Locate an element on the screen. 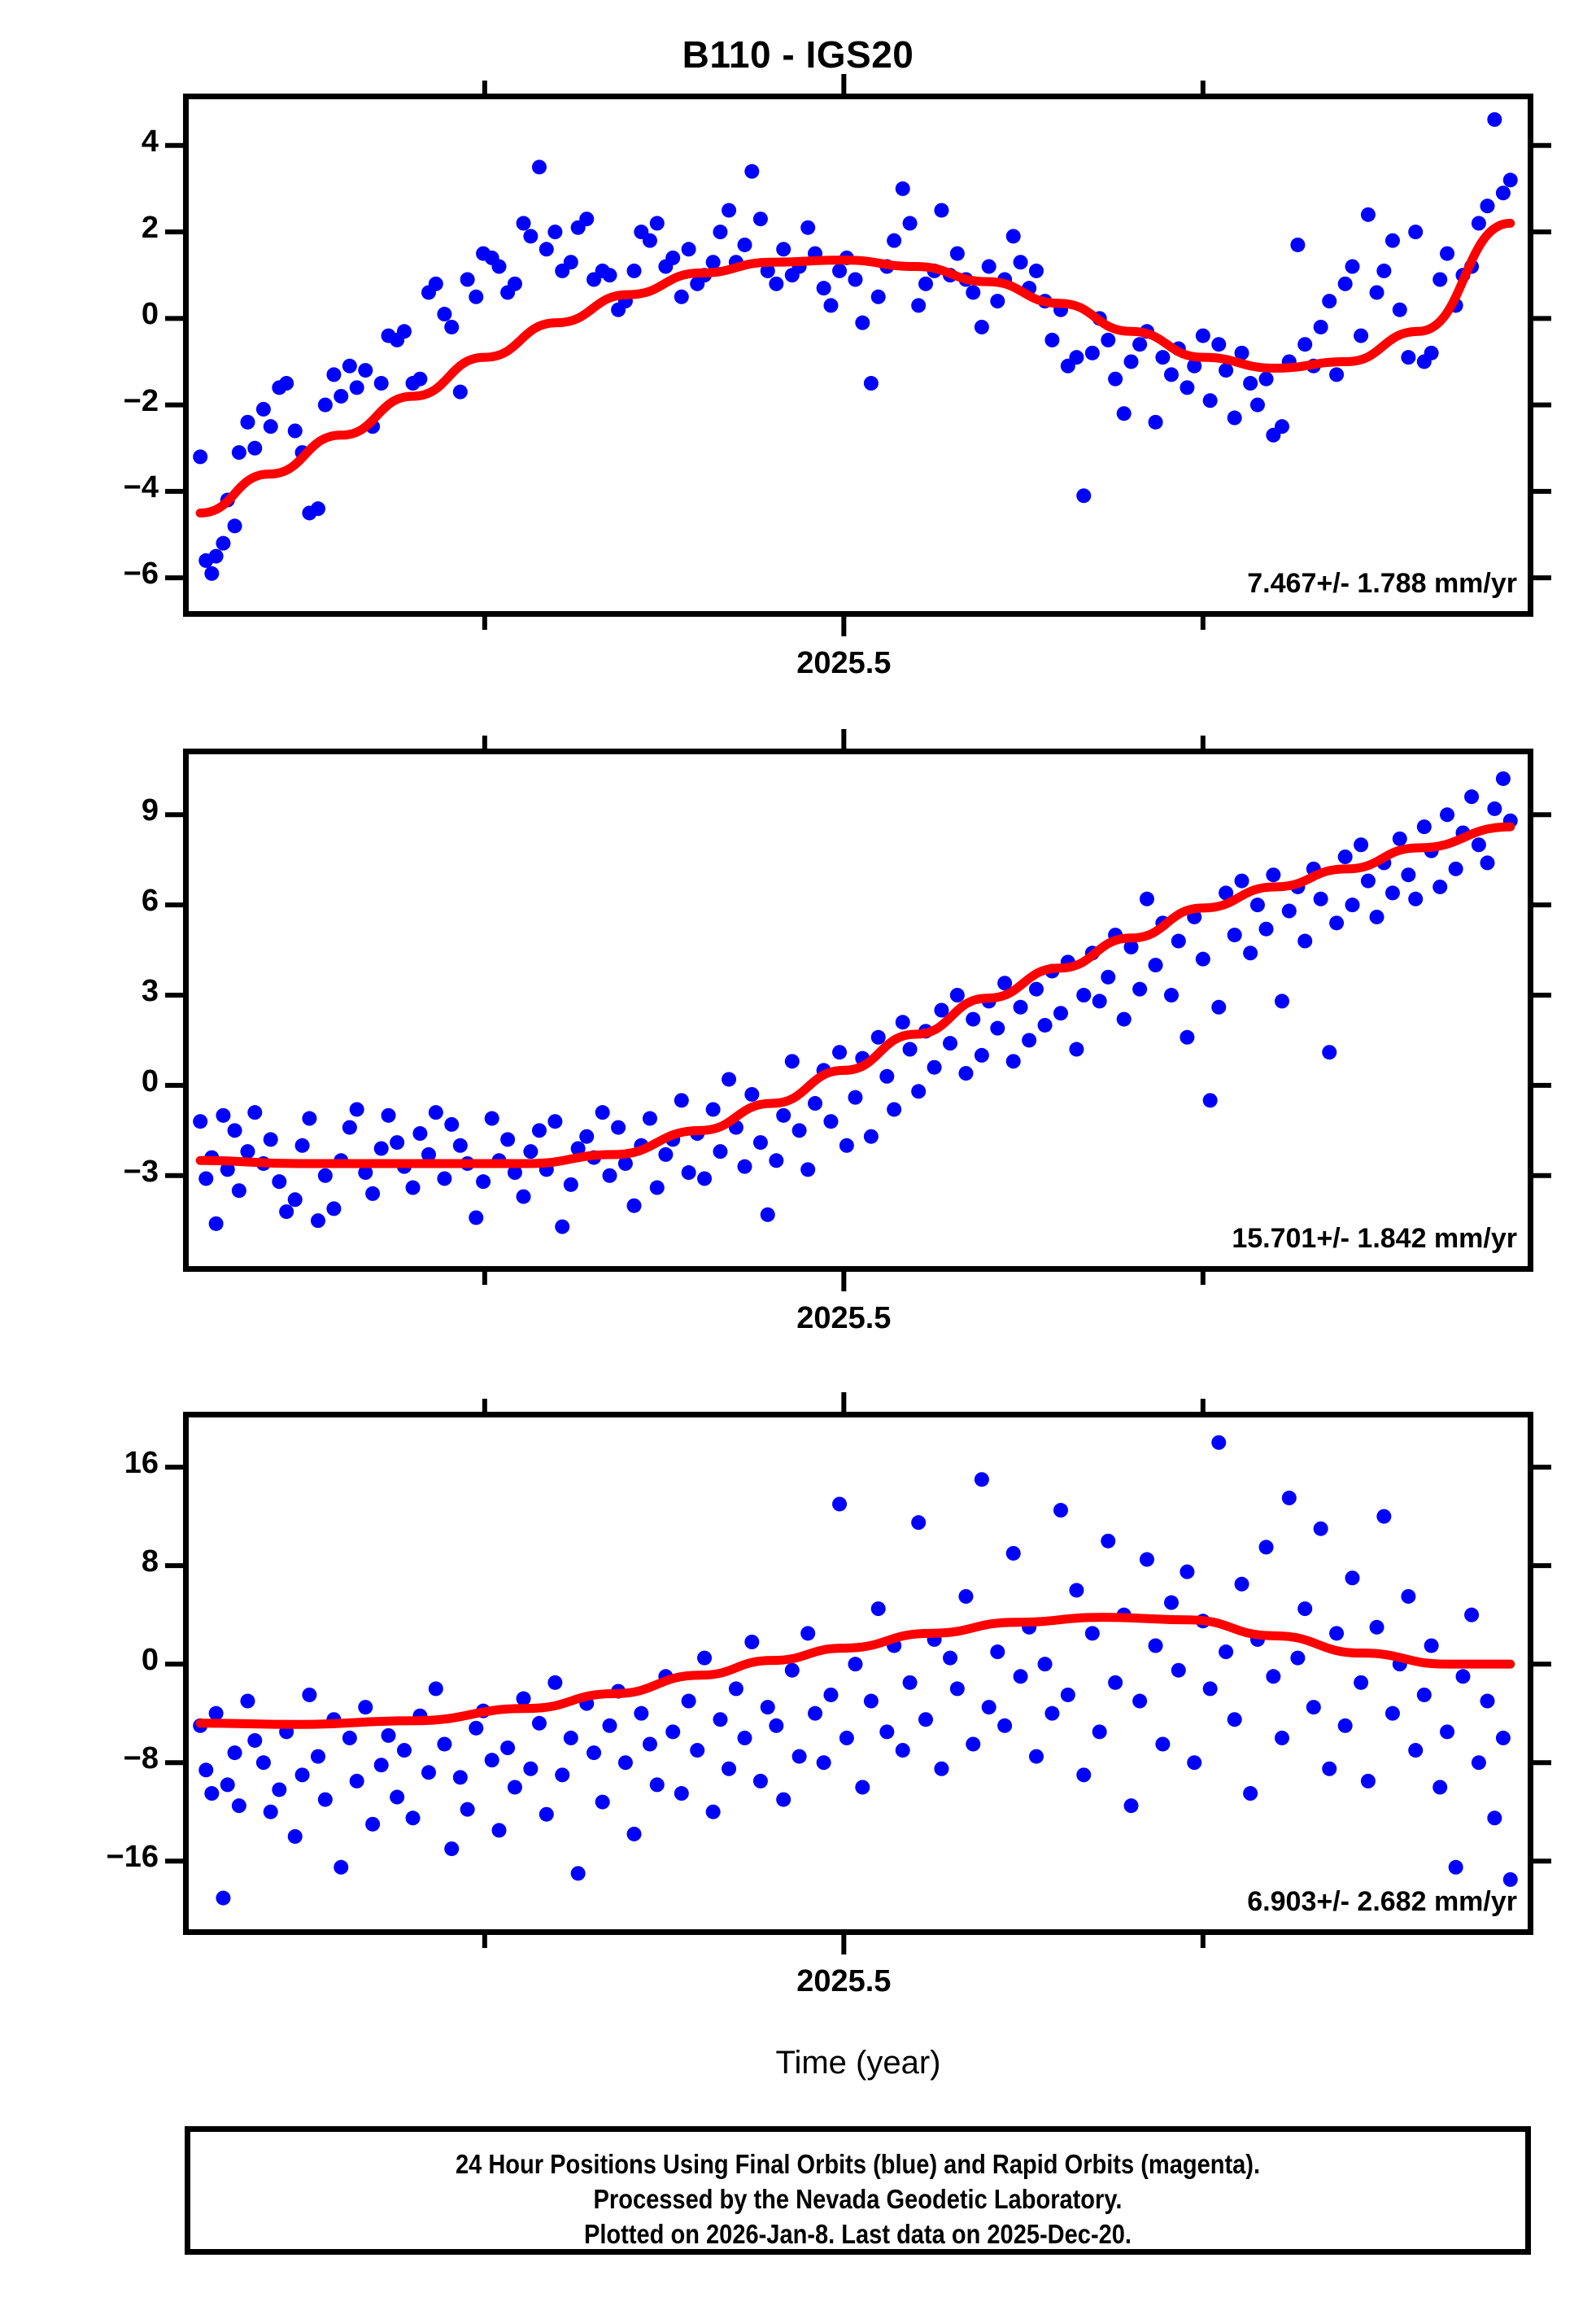 The width and height of the screenshot is (1596, 2306). trend-line-up is located at coordinates (855, 1671).